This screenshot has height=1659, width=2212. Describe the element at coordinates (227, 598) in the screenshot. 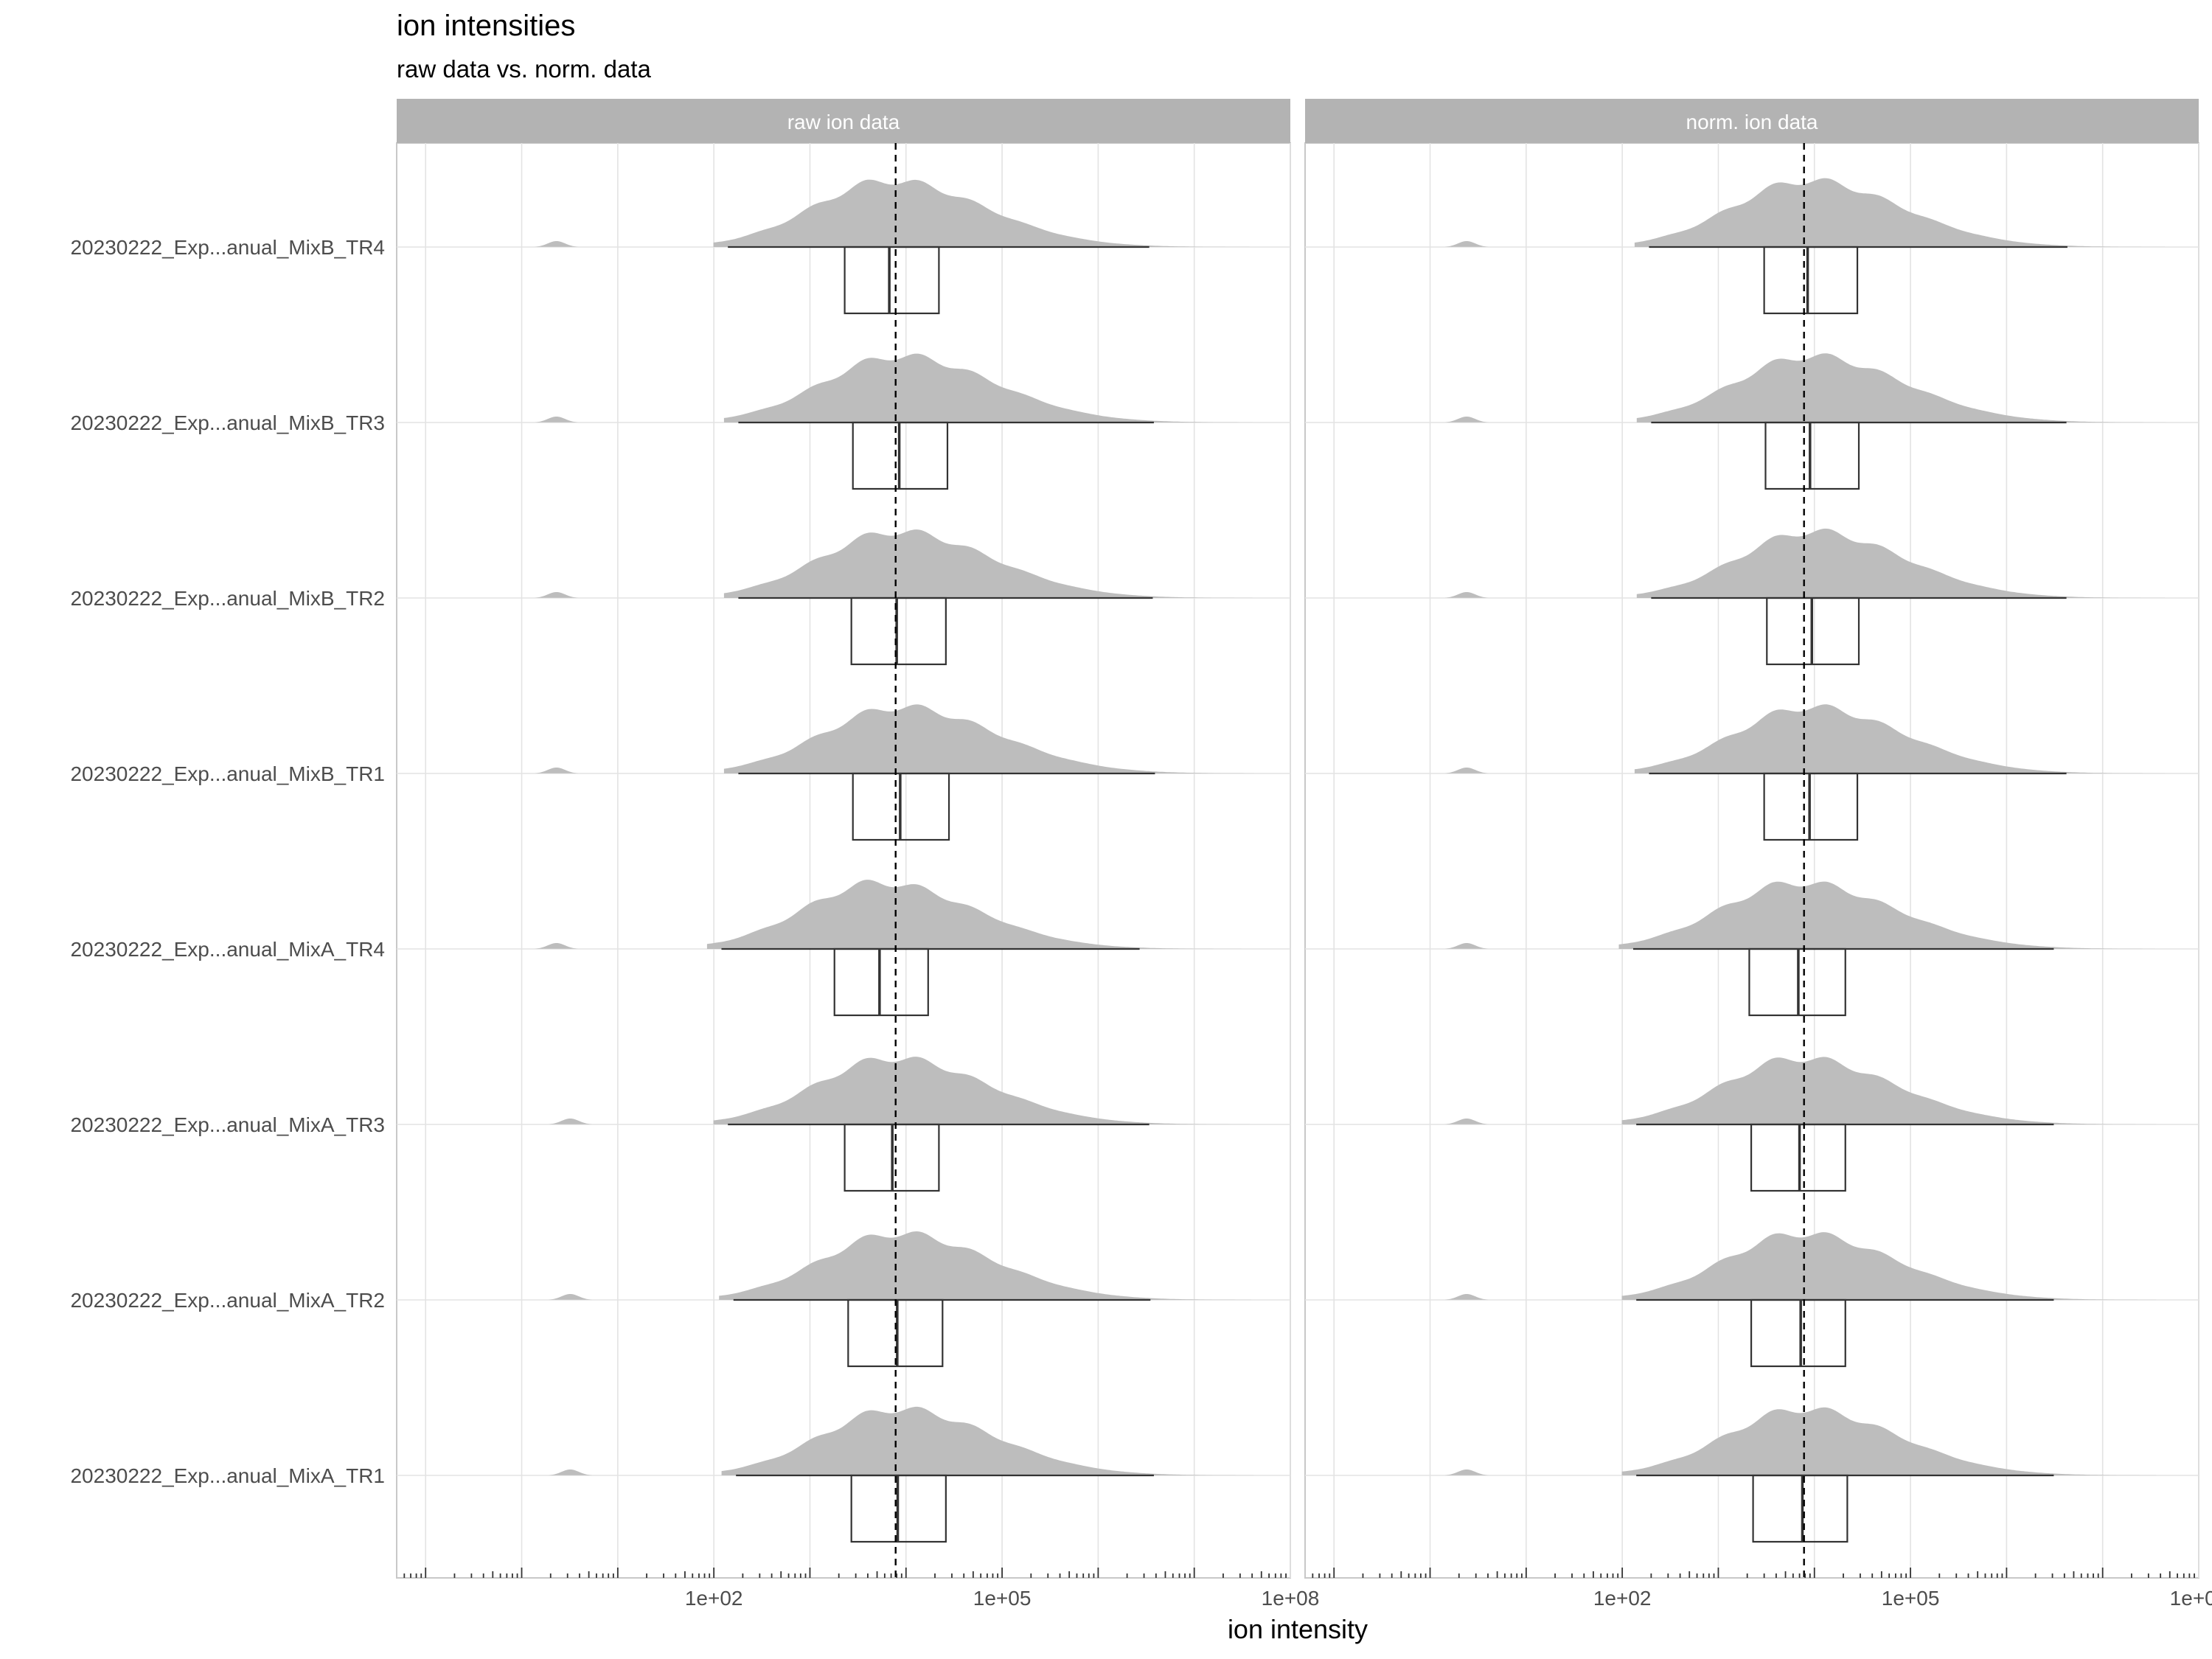

I see `y-tick-label: 20230222_Exp...anual_MixB_TR2` at that location.